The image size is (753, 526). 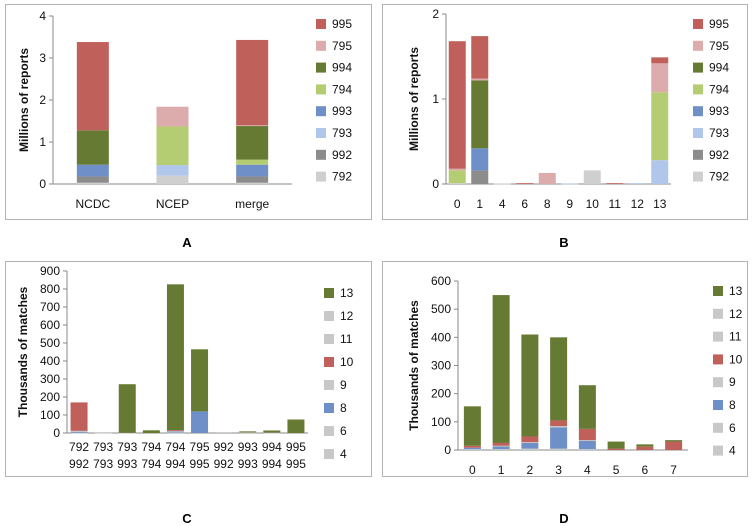 What do you see at coordinates (414, 99) in the screenshot?
I see `pb-ylabel: Millions of reports` at bounding box center [414, 99].